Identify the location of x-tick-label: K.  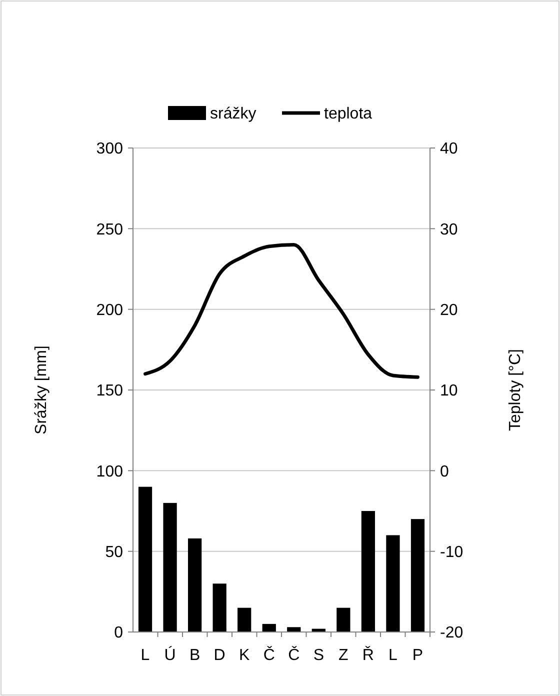
(244, 655).